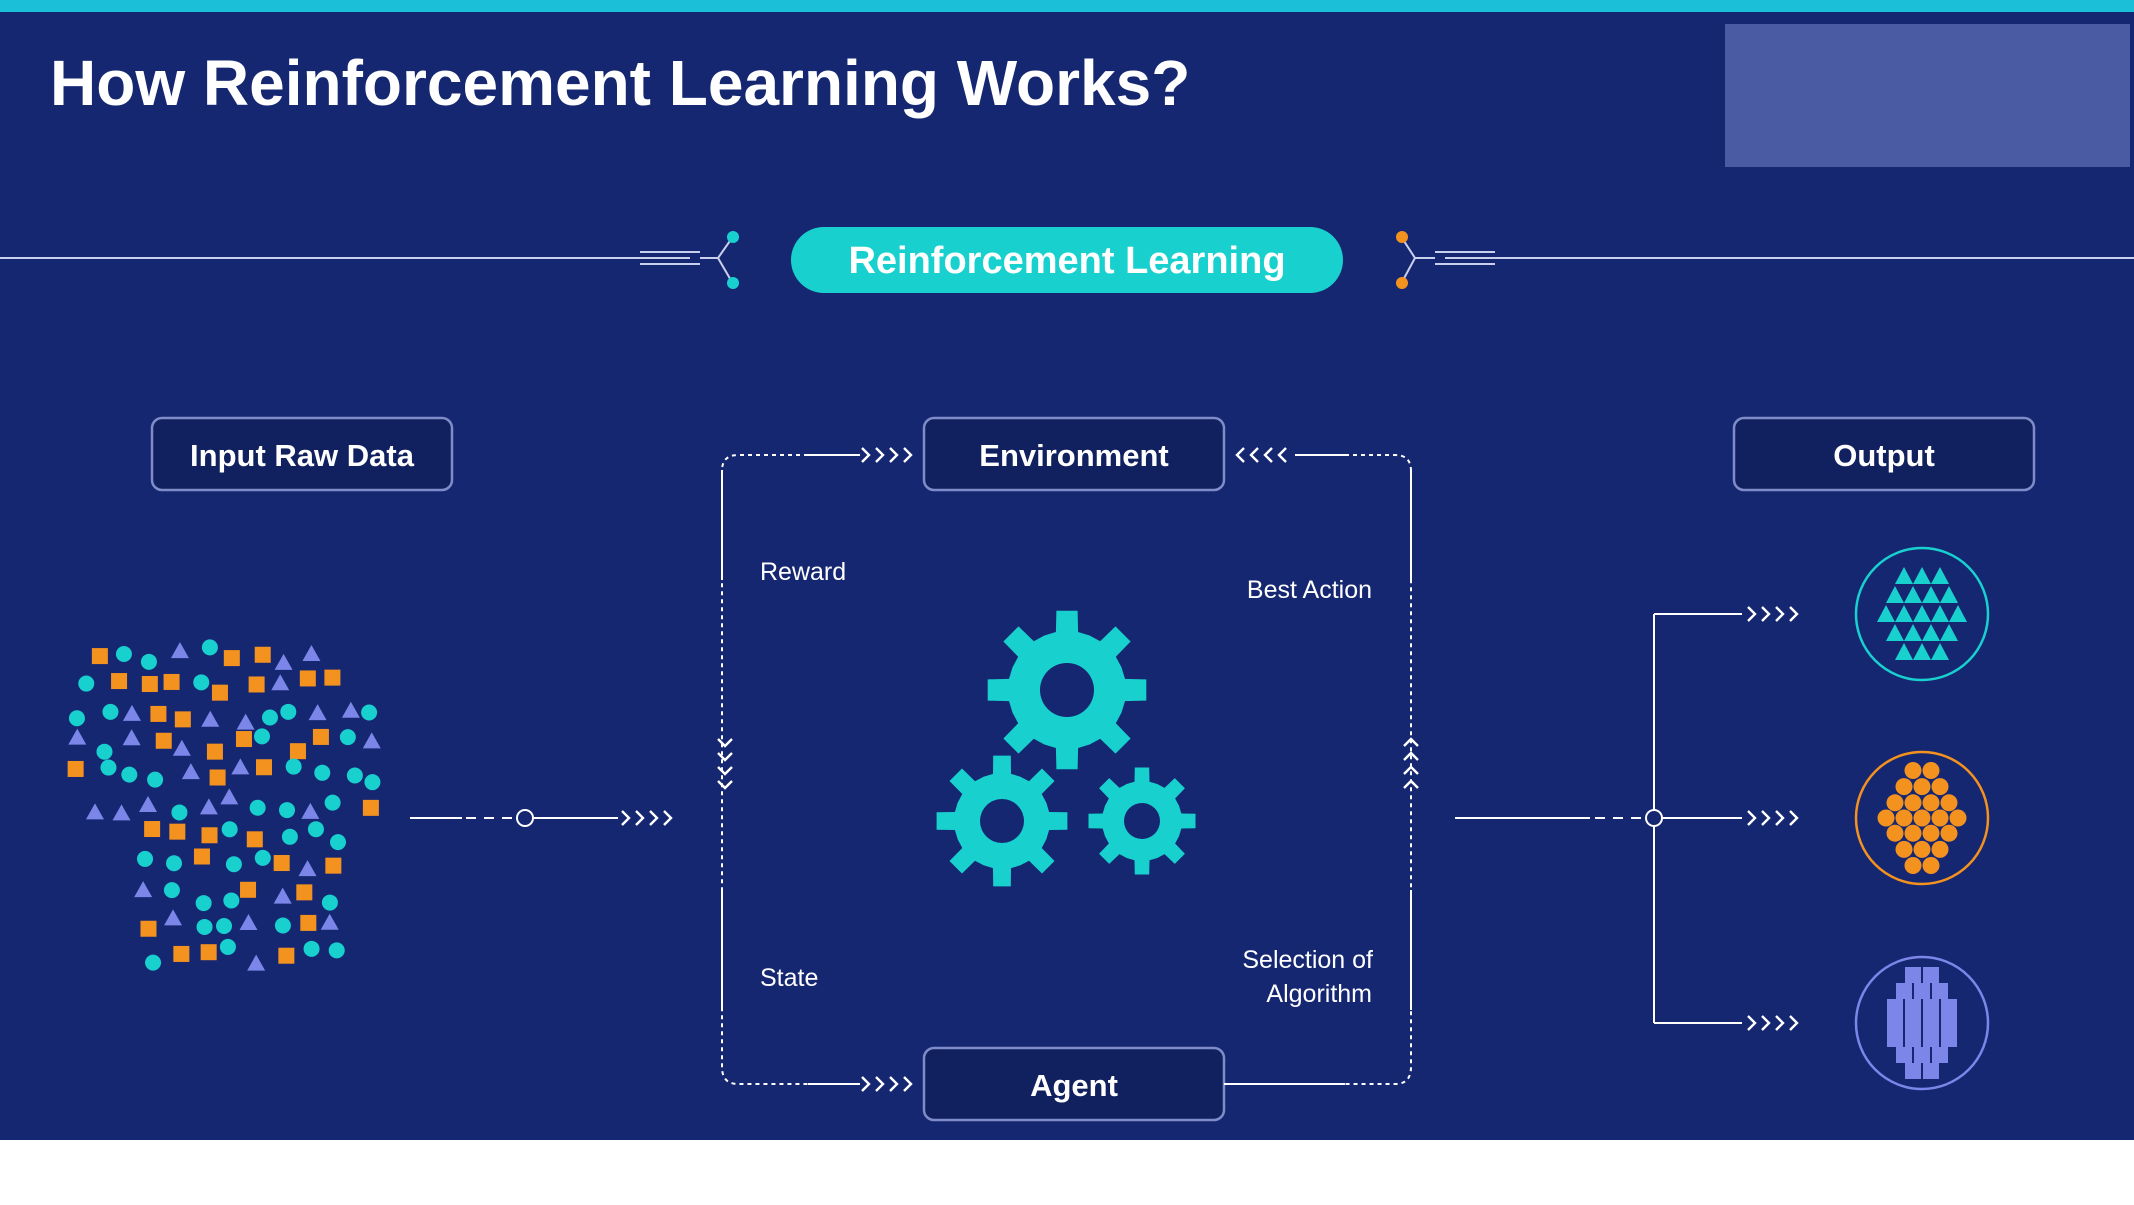 Image resolution: width=2134 pixels, height=1205 pixels. Describe the element at coordinates (1922, 818) in the screenshot. I see `output-cluster-circle` at that location.